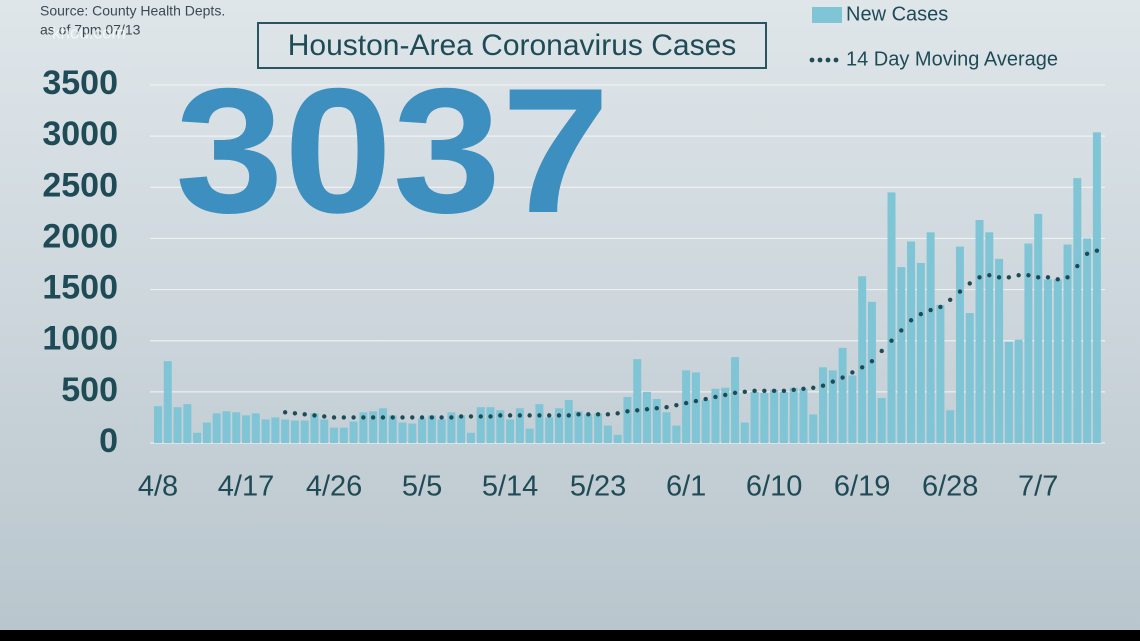 This screenshot has height=641, width=1140. I want to click on chart-title: Houston-Area Coronavirus Cases, so click(512, 45).